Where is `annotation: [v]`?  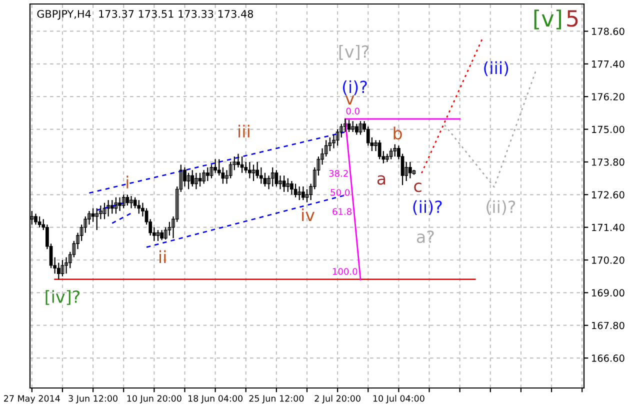 annotation: [v] is located at coordinates (548, 20).